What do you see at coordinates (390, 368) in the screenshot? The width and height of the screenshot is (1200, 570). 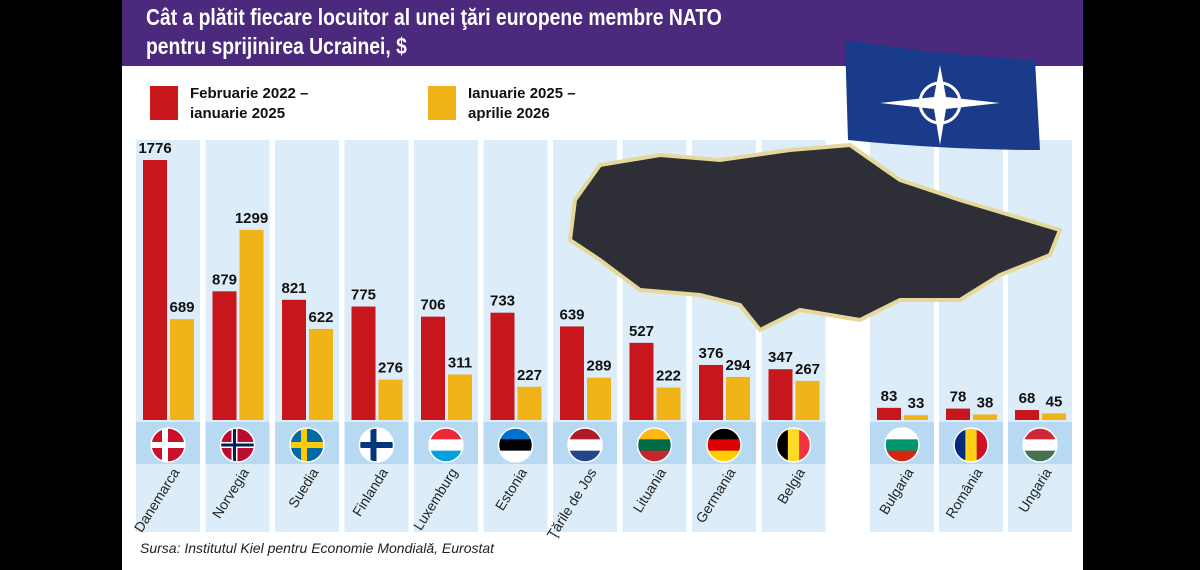 I see `value-label: 276` at bounding box center [390, 368].